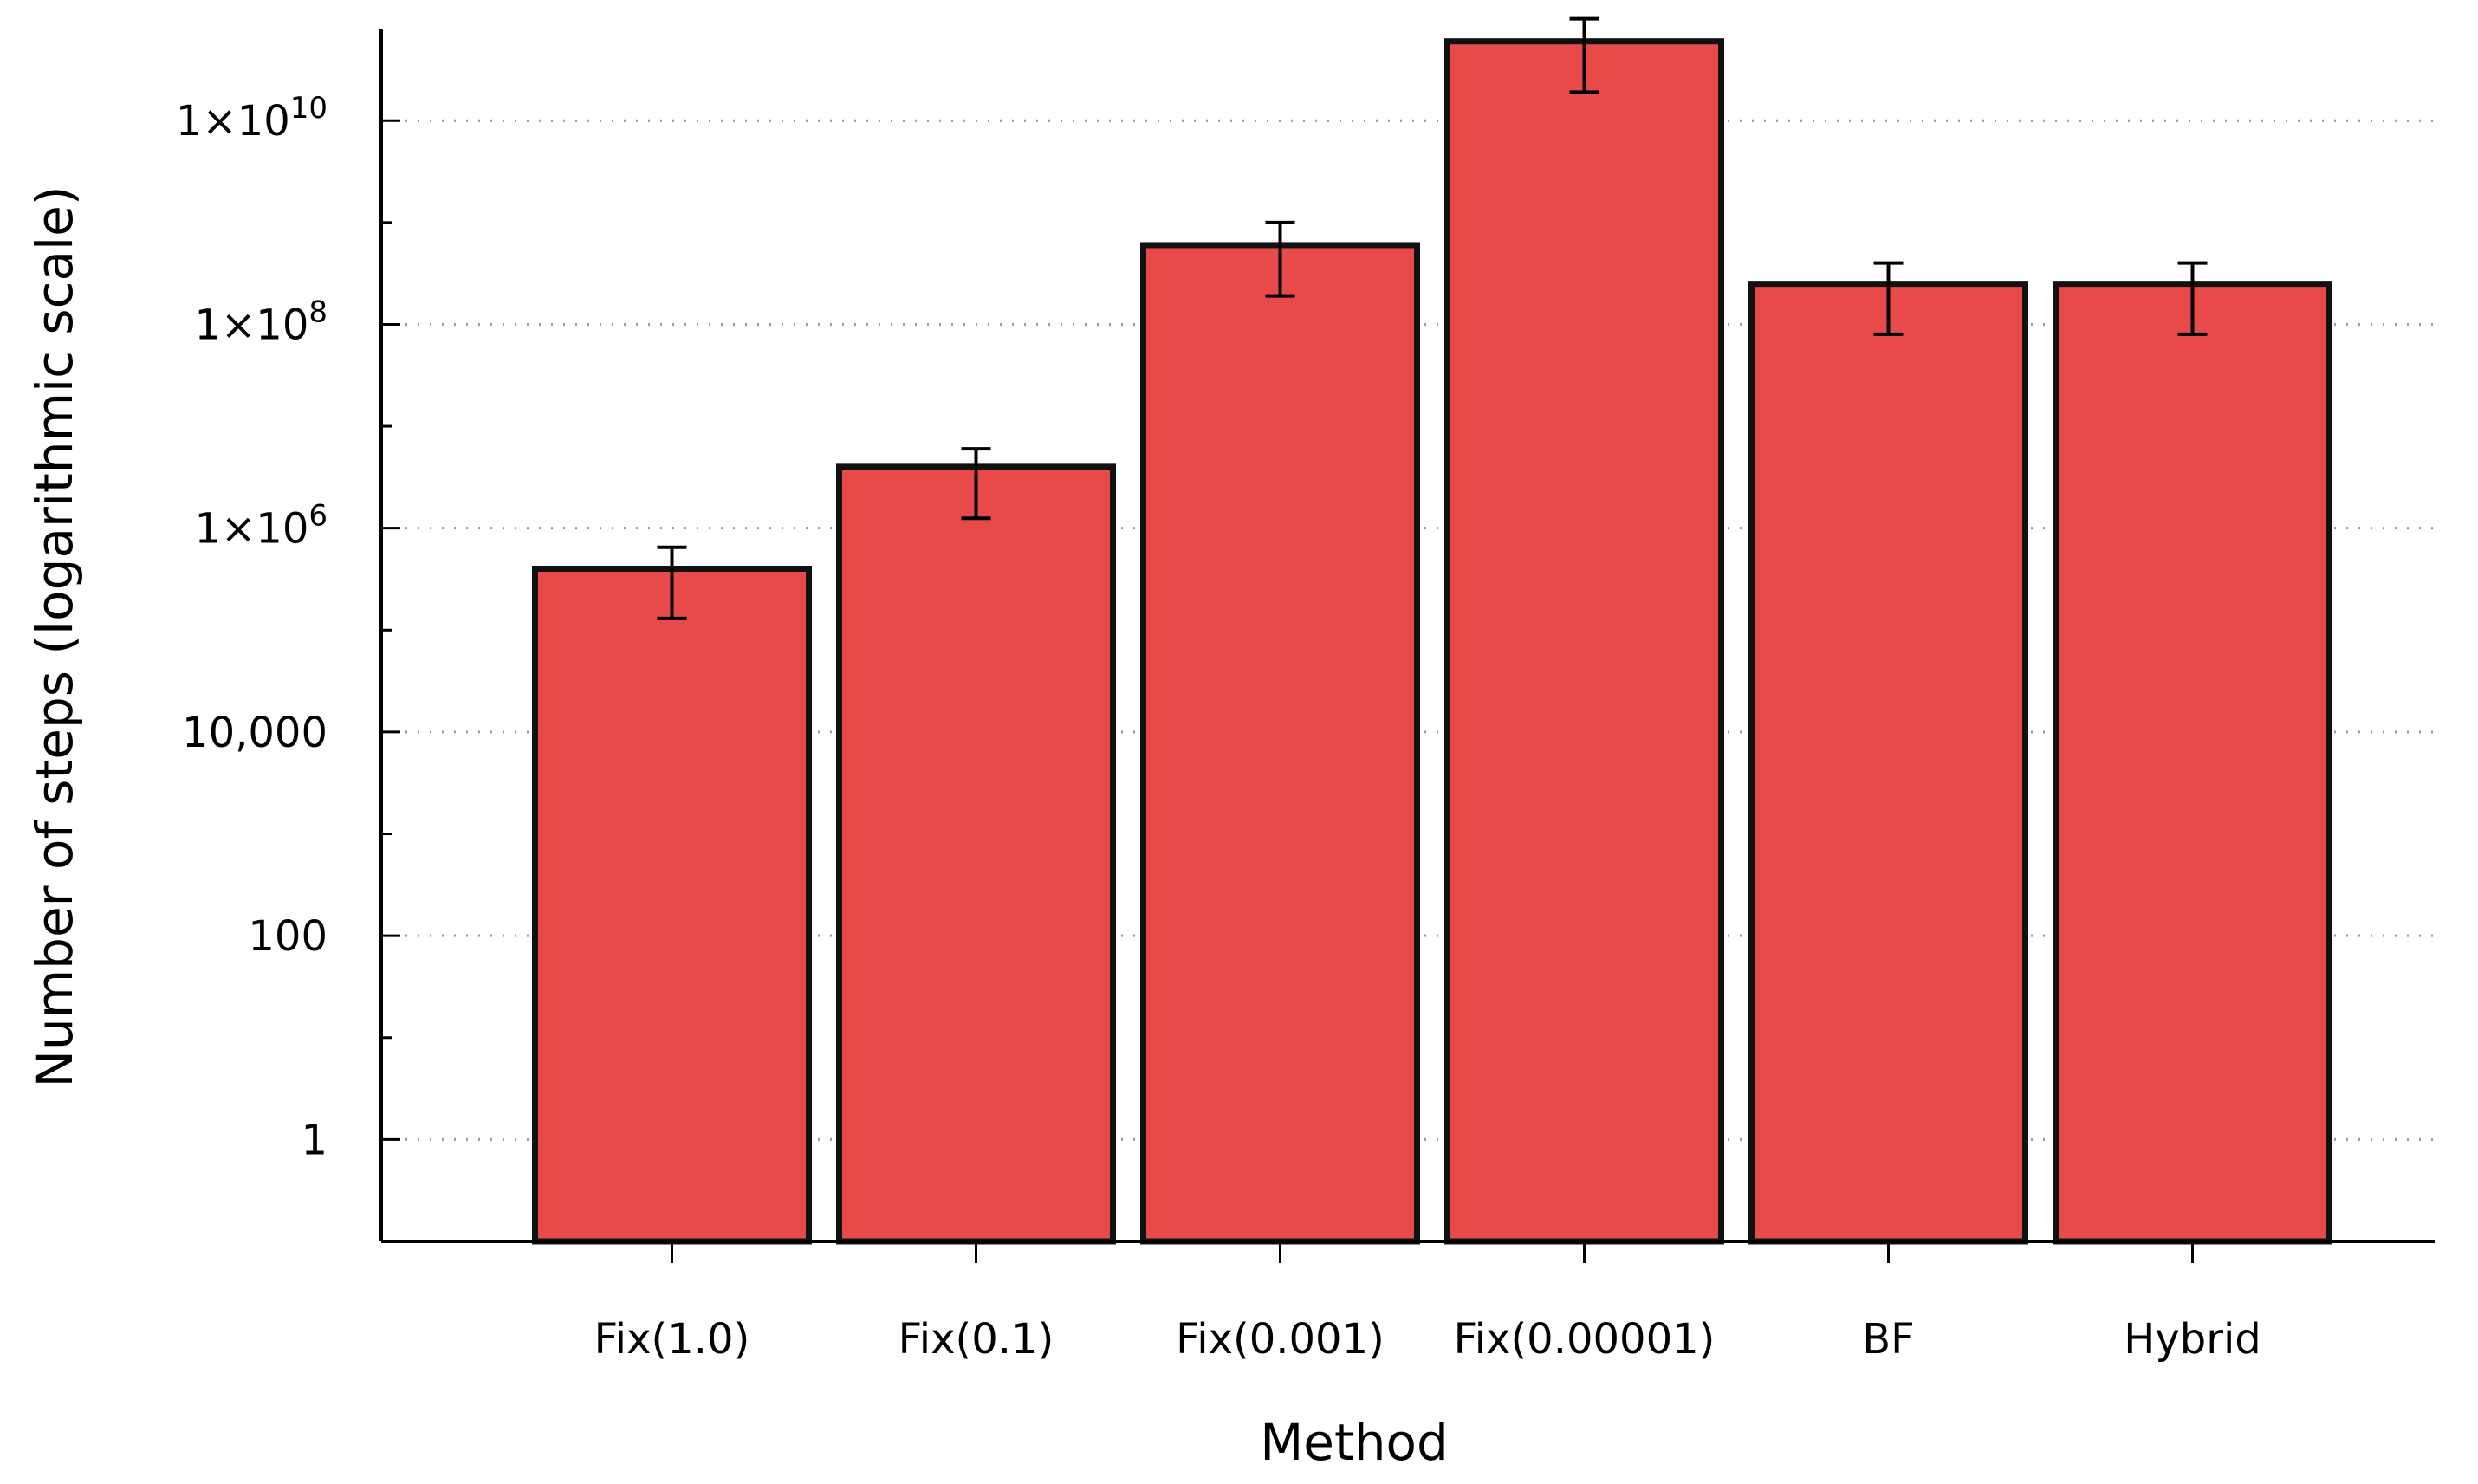 The width and height of the screenshot is (2478, 1484). Describe the element at coordinates (1585, 1339) in the screenshot. I see `x-tick-label: Fix(0.00001)` at that location.